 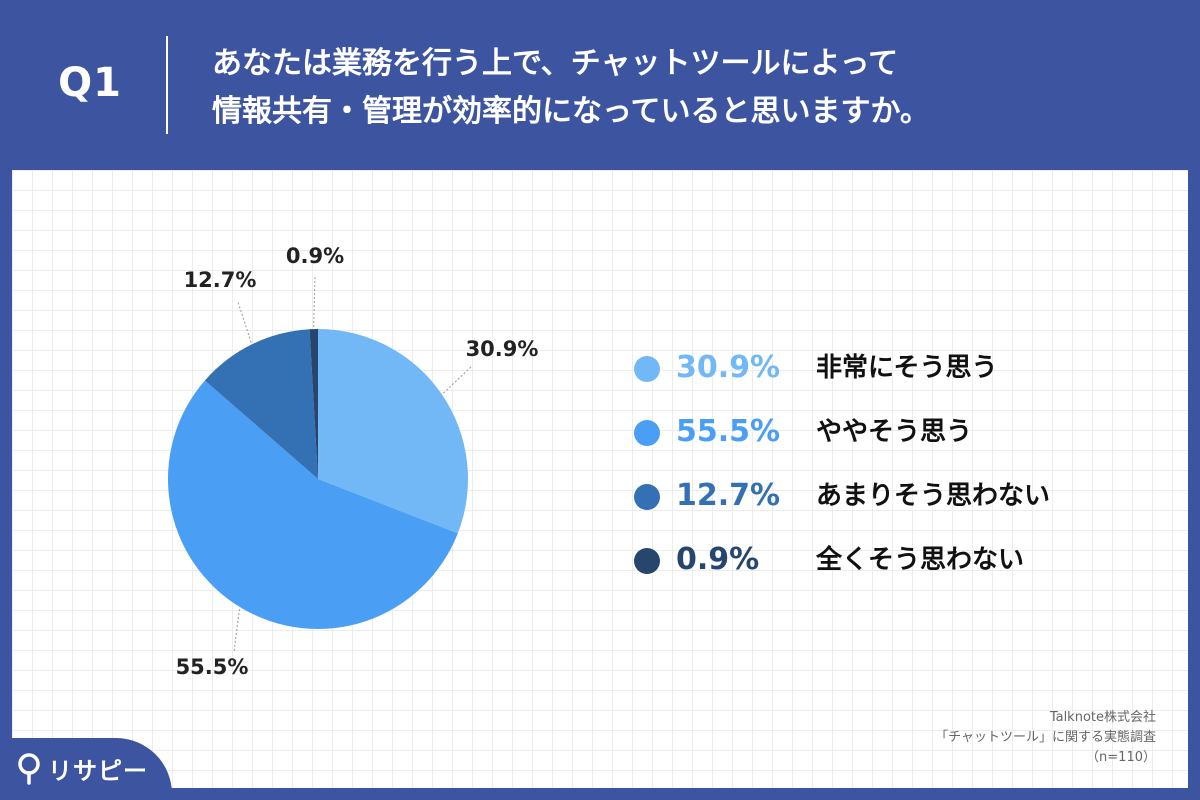 I want to click on question-number: Q1, so click(x=90, y=83).